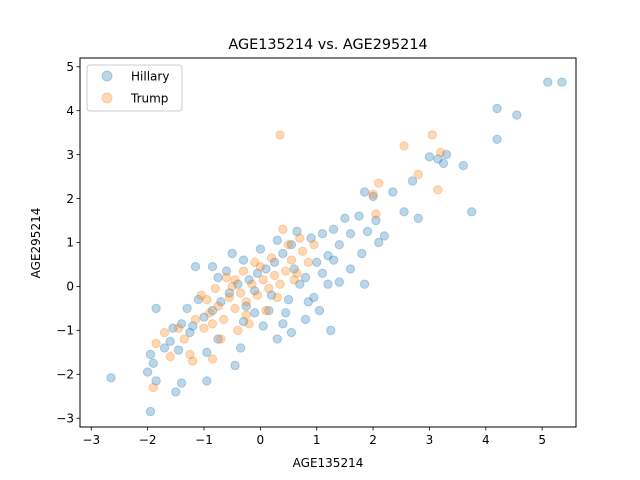 The height and width of the screenshot is (480, 640). What do you see at coordinates (314, 437) in the screenshot?
I see `x-axis: −3 −2 −1 0 1 2 3 4 5` at bounding box center [314, 437].